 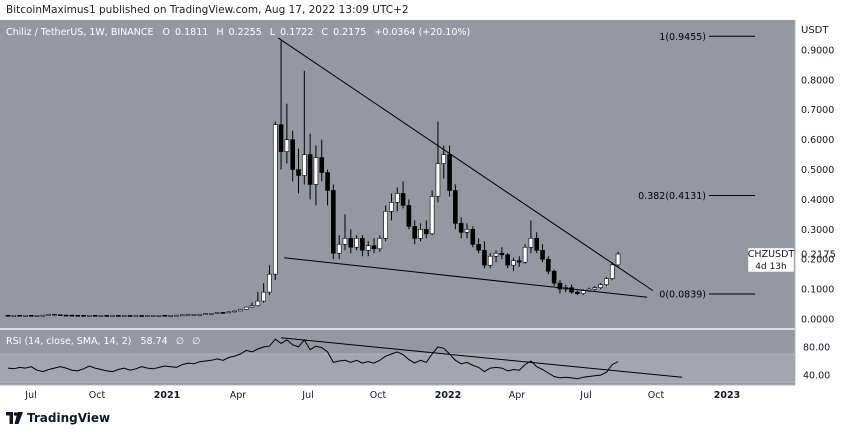 I want to click on time-tick-label: Apr, so click(x=517, y=395).